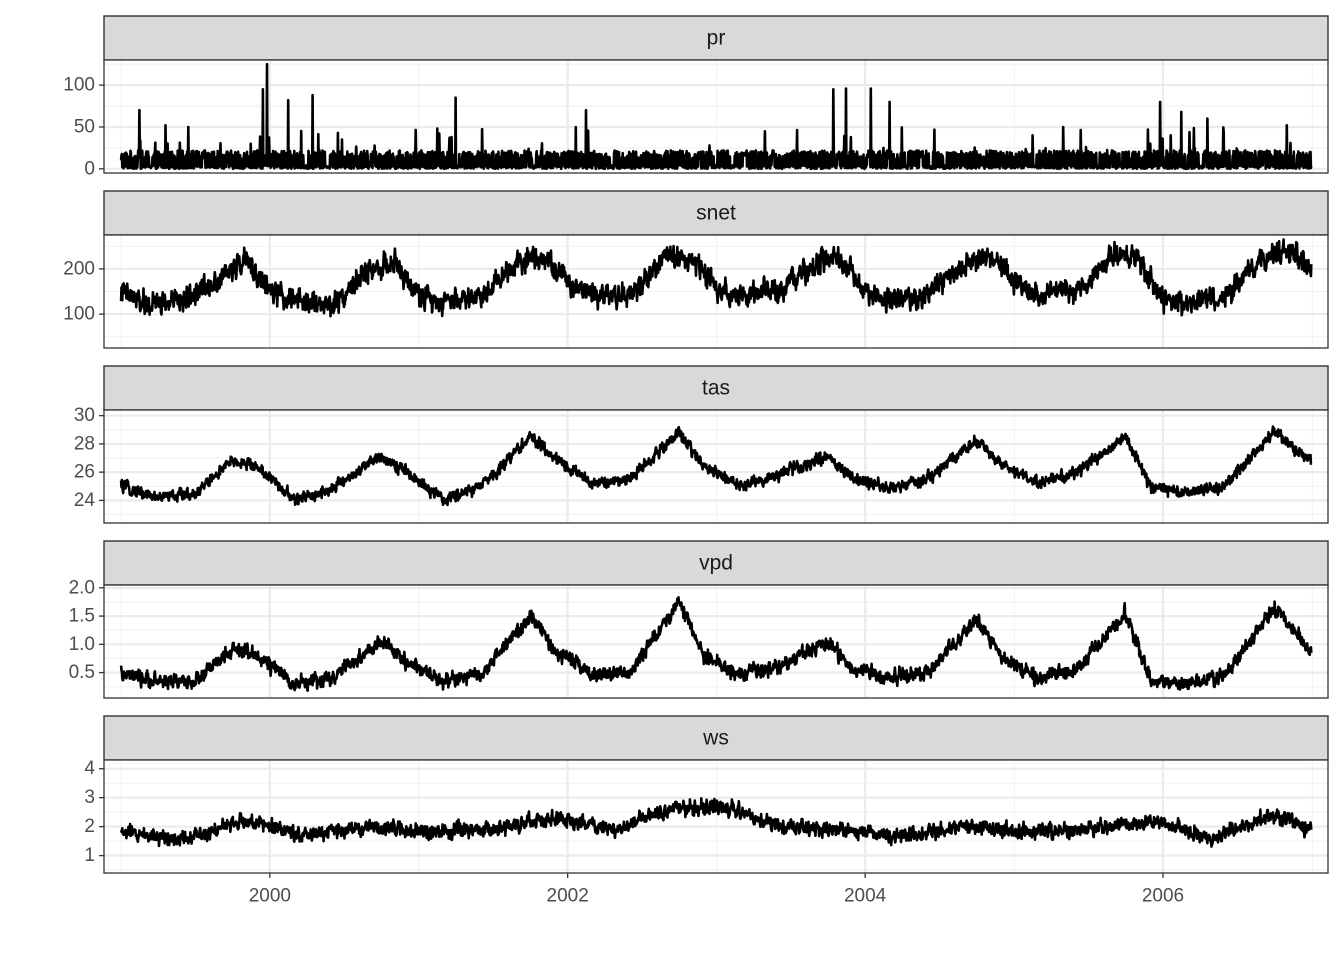 This screenshot has width=1344, height=960. I want to click on facet-strip-snet, so click(716, 213).